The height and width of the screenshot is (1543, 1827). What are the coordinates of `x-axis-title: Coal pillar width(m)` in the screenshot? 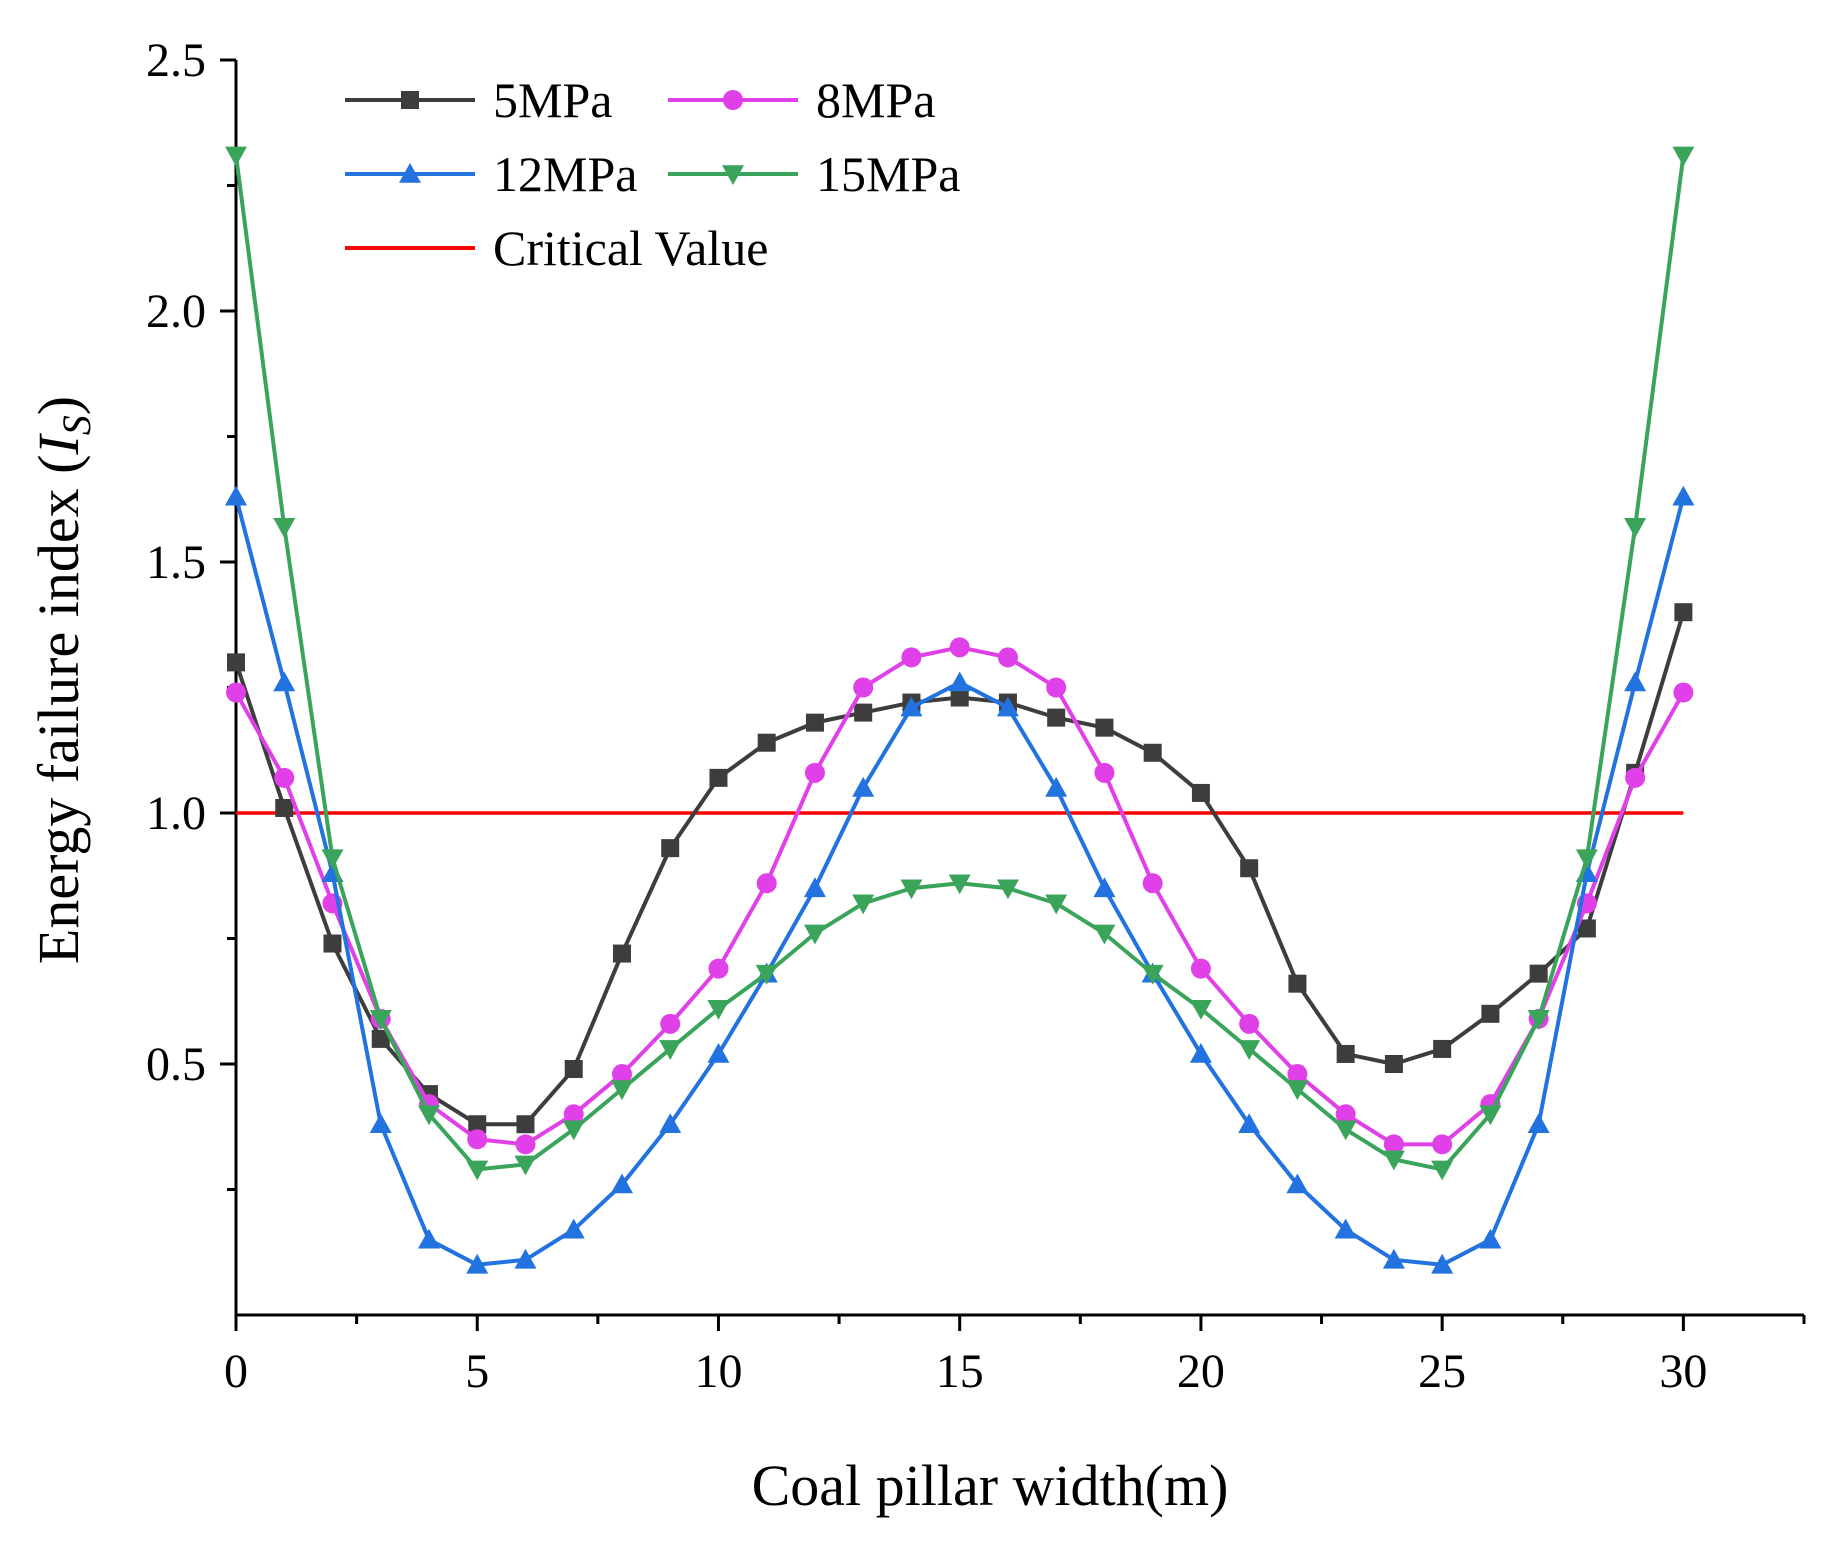 It's located at (990, 1485).